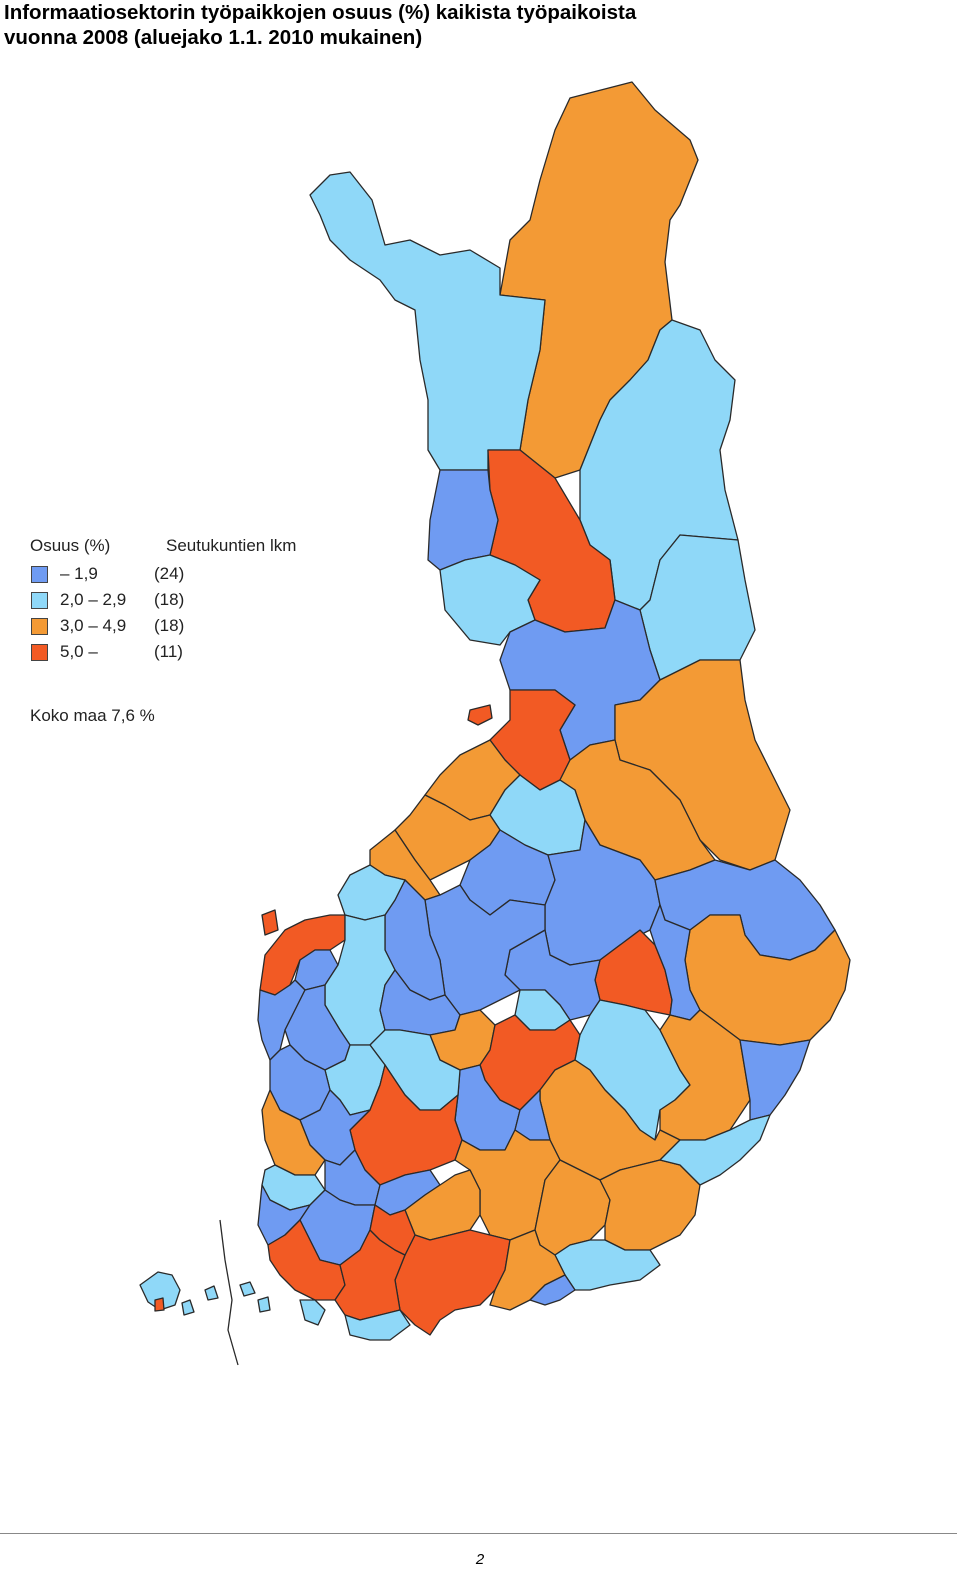  I want to click on region-hailuoto, so click(480, 715).